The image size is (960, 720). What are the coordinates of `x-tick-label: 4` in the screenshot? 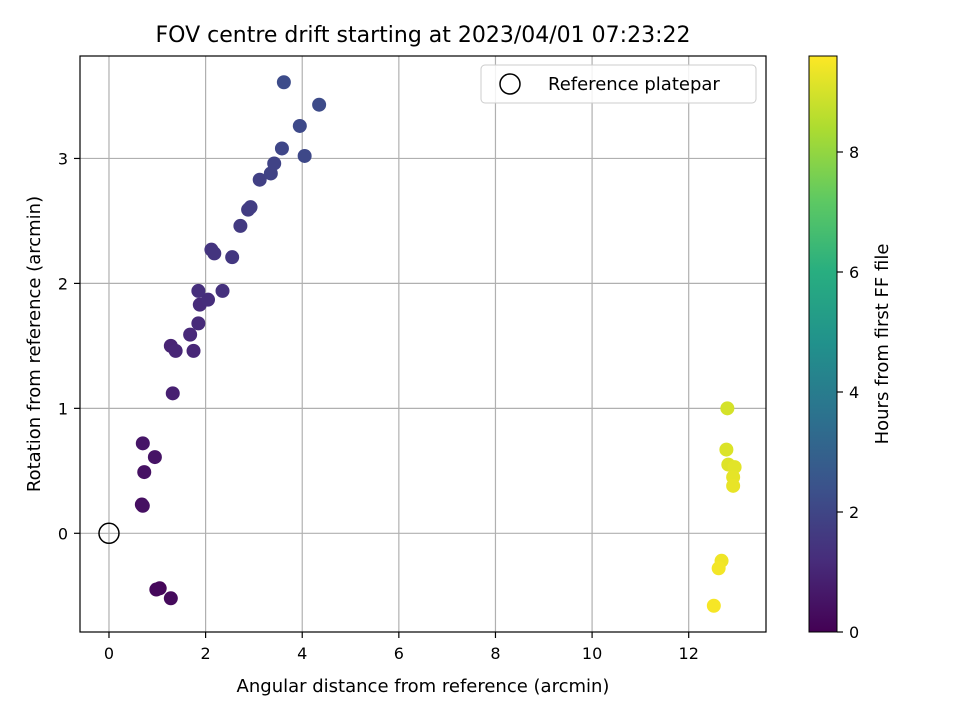 It's located at (302, 653).